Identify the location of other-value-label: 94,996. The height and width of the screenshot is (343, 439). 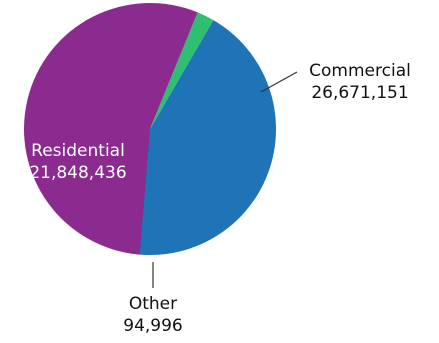
(152, 326).